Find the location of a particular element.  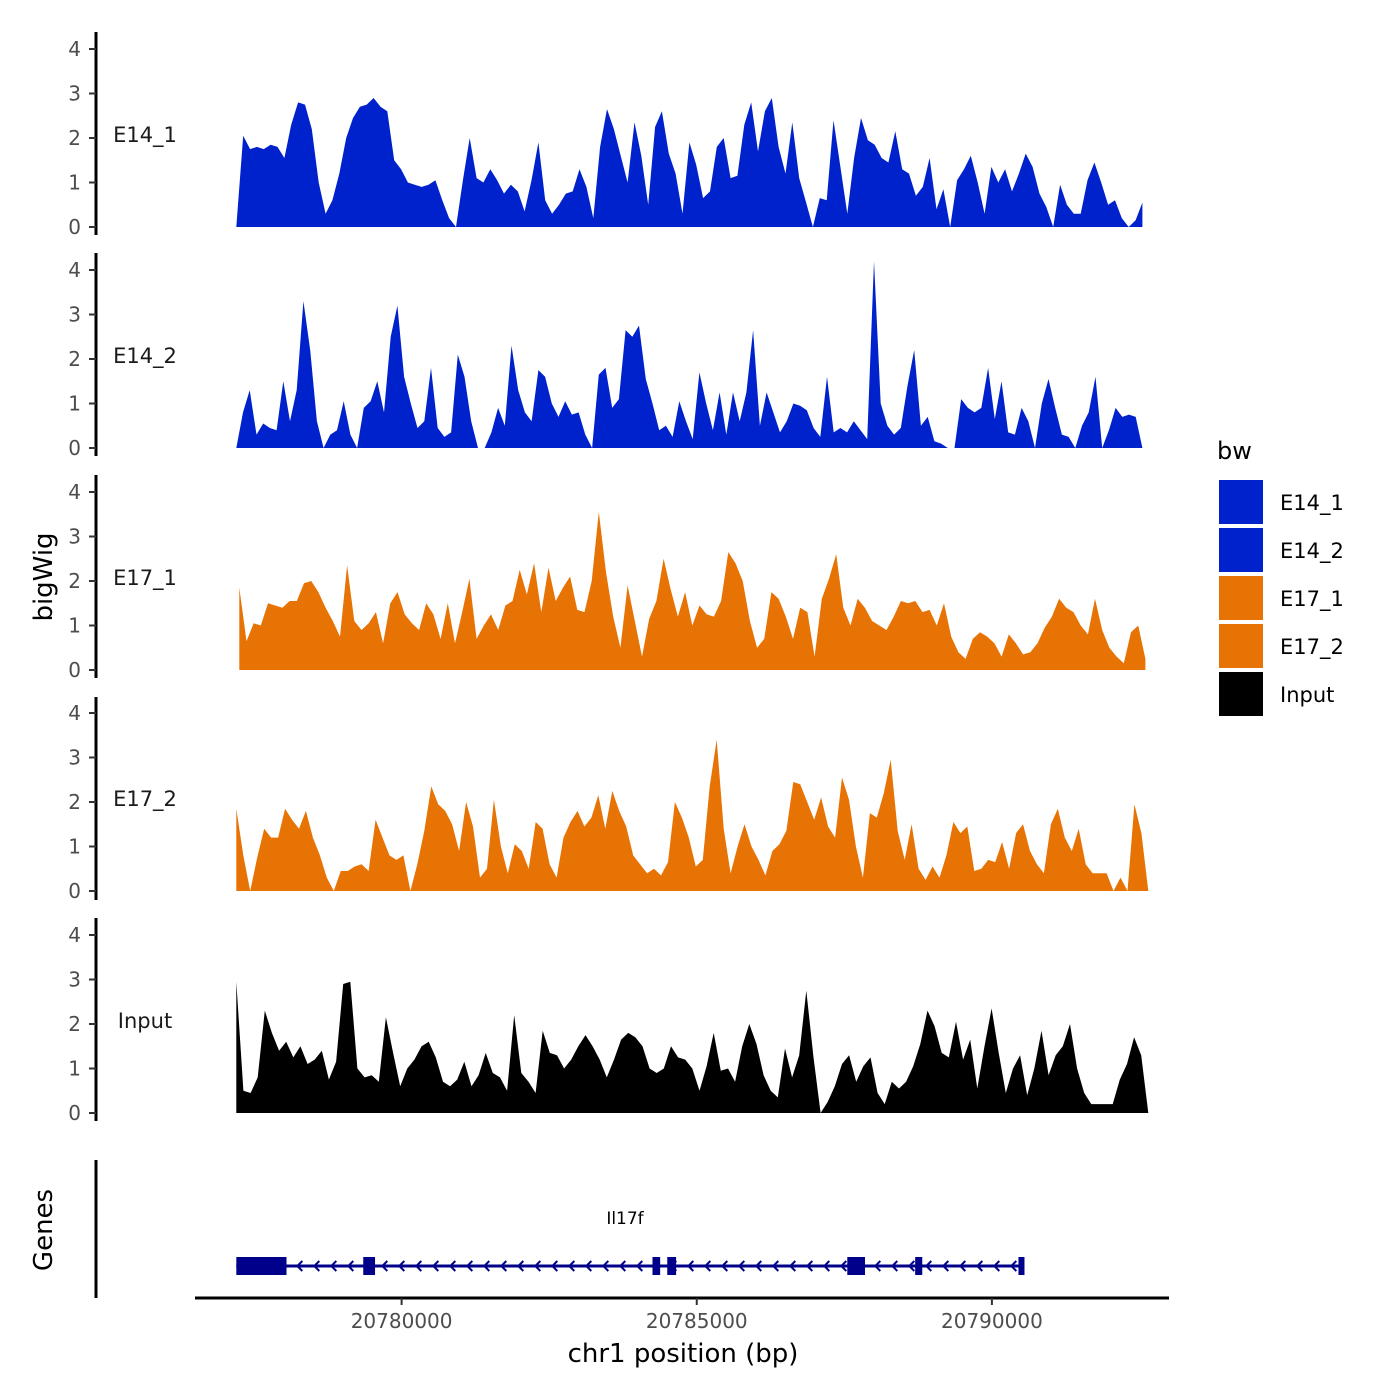

gene-panel: Il17f is located at coordinates (369, 1229).